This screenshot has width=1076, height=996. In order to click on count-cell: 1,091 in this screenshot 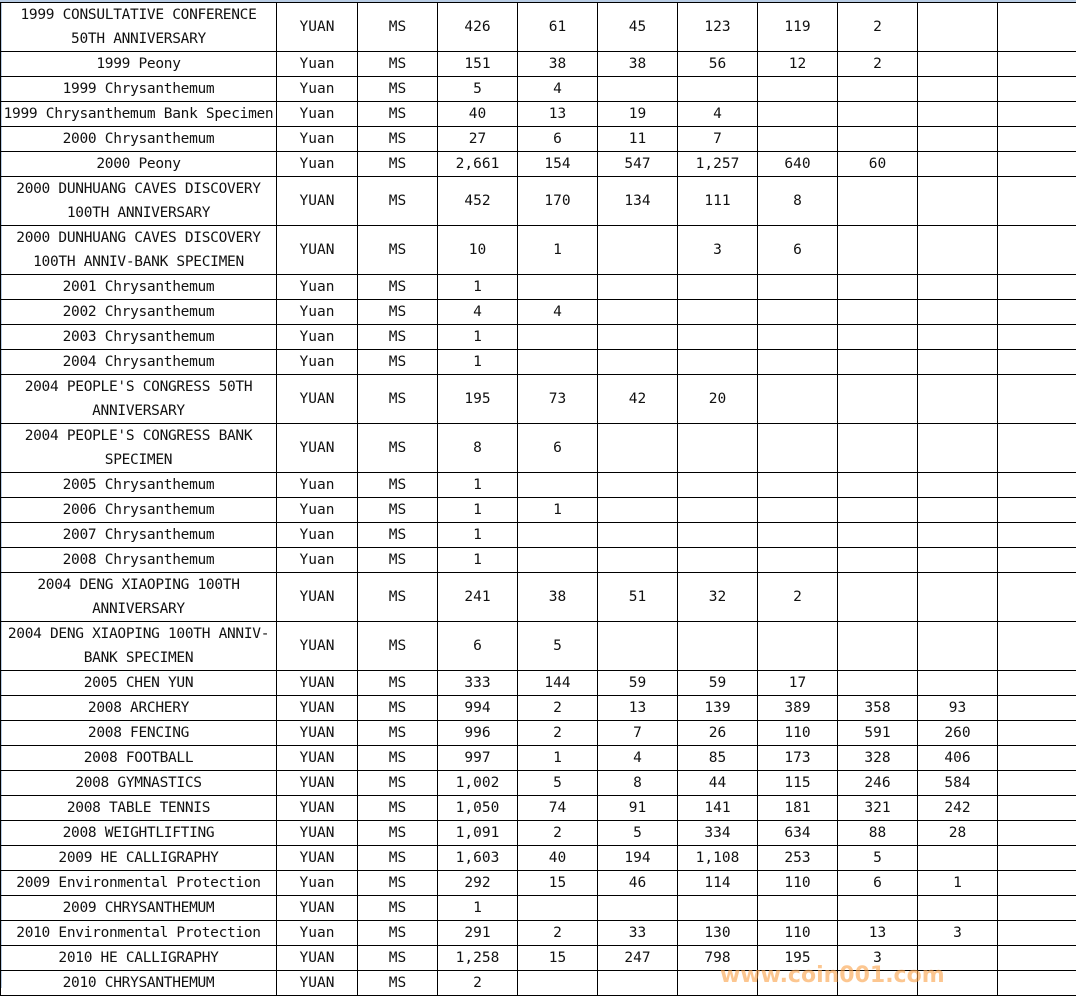, I will do `click(478, 833)`.